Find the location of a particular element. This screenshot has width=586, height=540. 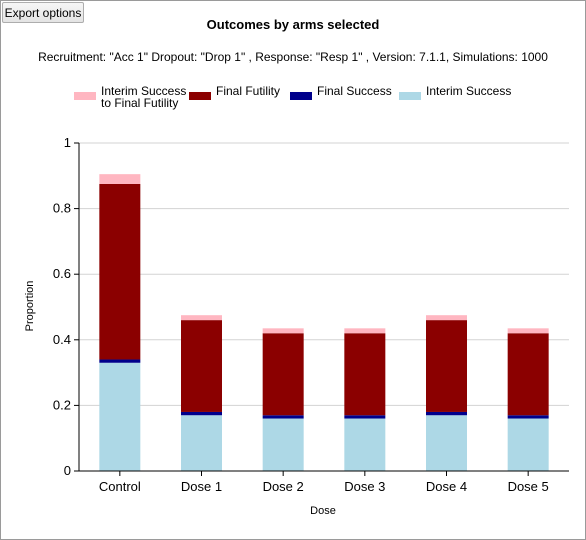

legend-label: Final Futility is located at coordinates (248, 91).